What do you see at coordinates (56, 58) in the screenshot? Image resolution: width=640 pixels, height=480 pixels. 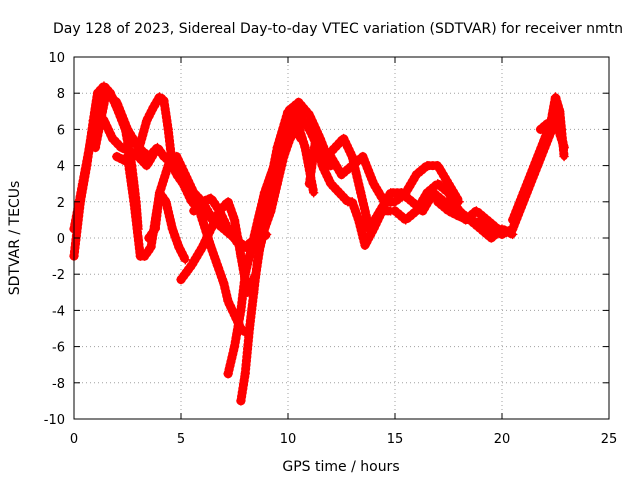 I see `y-tick-label: 10` at bounding box center [56, 58].